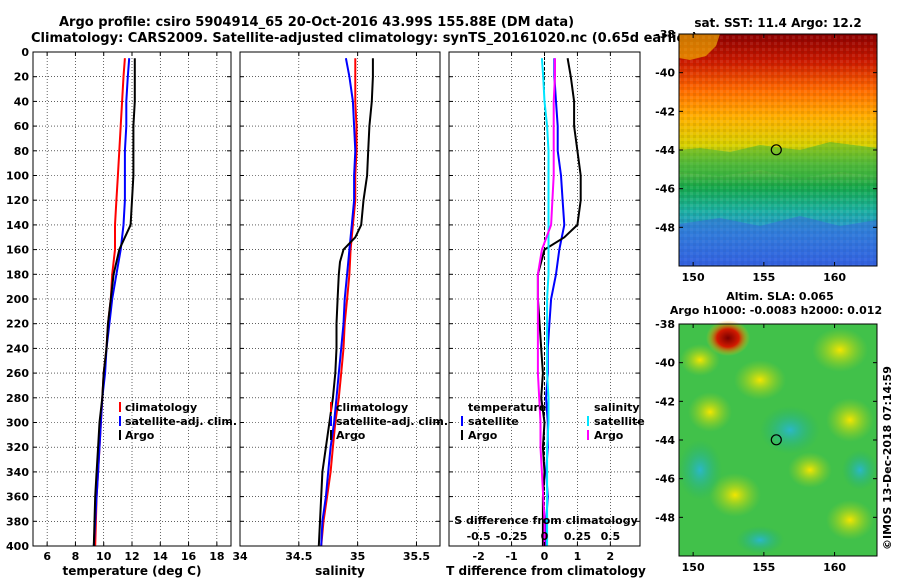 This screenshot has width=900, height=580. Describe the element at coordinates (25, 52) in the screenshot. I see `depth-tick-label: 0` at that location.